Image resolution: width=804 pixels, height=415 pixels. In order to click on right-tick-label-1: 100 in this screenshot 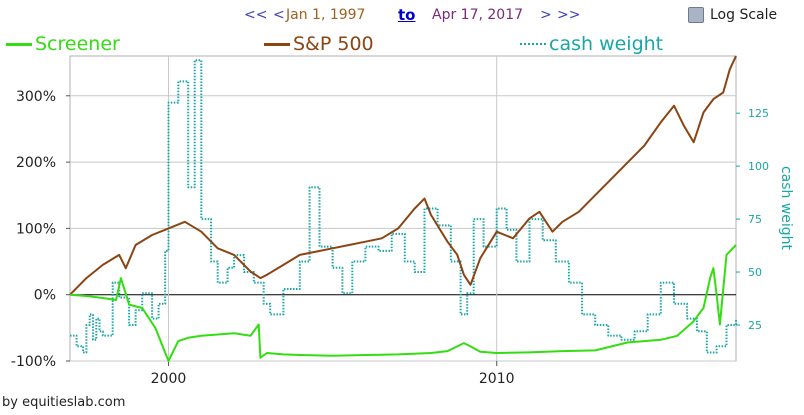, I will do `click(758, 166)`.